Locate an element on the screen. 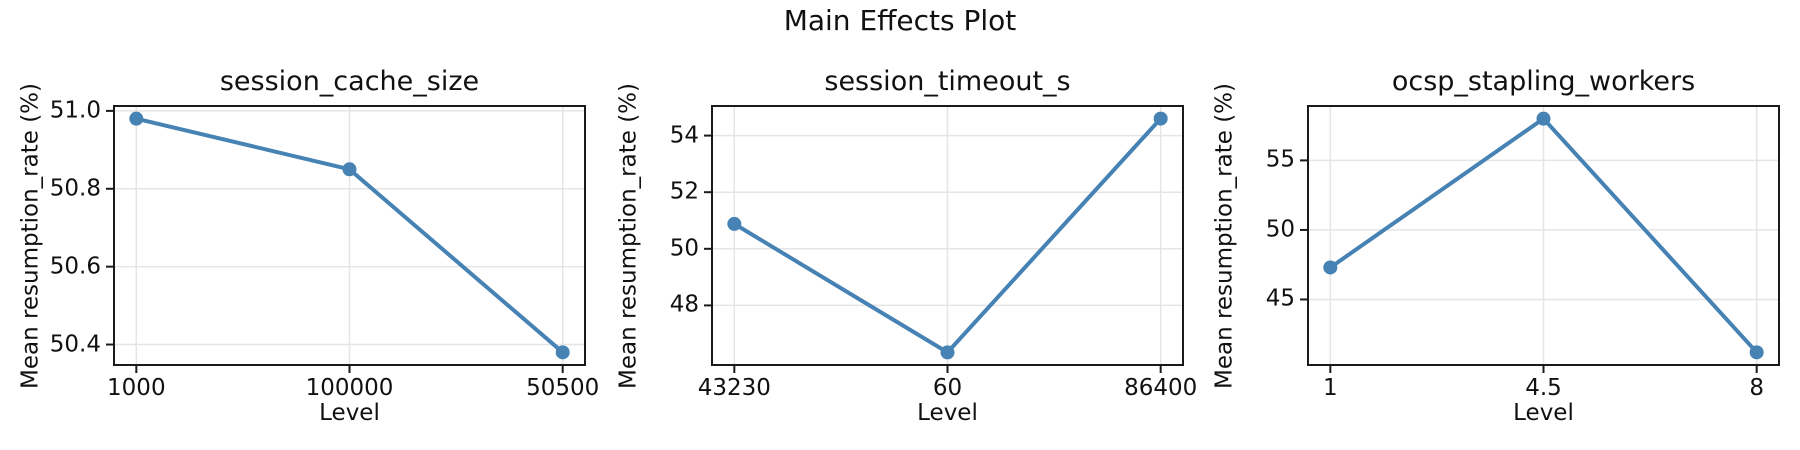  y-tick-label: 52 is located at coordinates (684, 191).